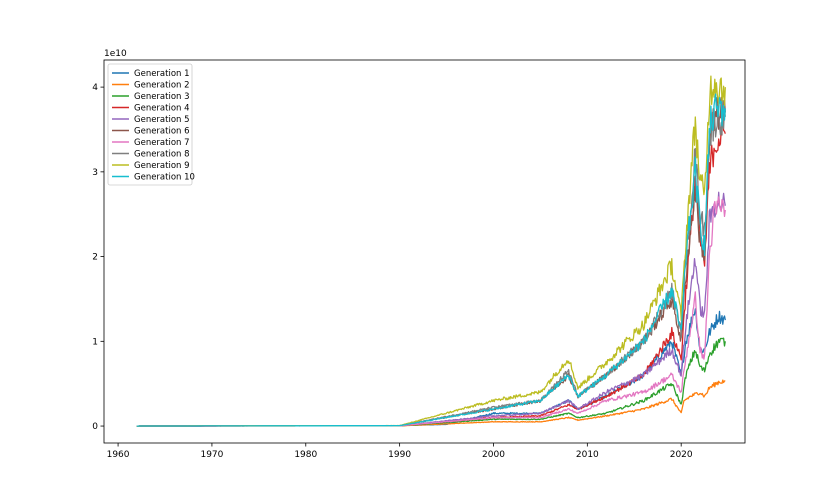 The width and height of the screenshot is (828, 498). Describe the element at coordinates (95, 258) in the screenshot. I see `y-tick-label: 2` at that location.